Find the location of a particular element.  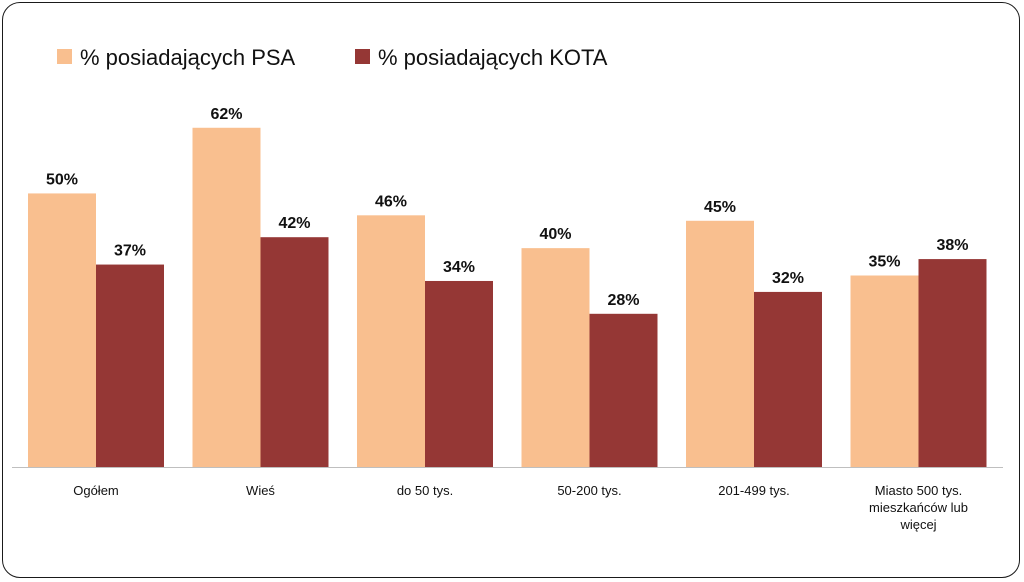

legend: % posiadających PSA % posiadających KOTA is located at coordinates (332, 57).